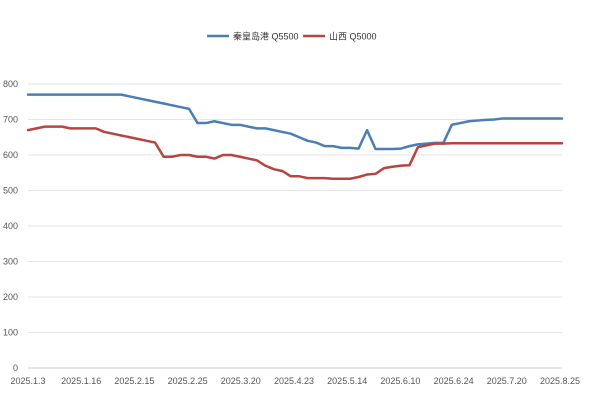 This screenshot has width=590, height=419. Describe the element at coordinates (266, 36) in the screenshot. I see `legend-label: 秦皇岛港 Q5500` at that location.